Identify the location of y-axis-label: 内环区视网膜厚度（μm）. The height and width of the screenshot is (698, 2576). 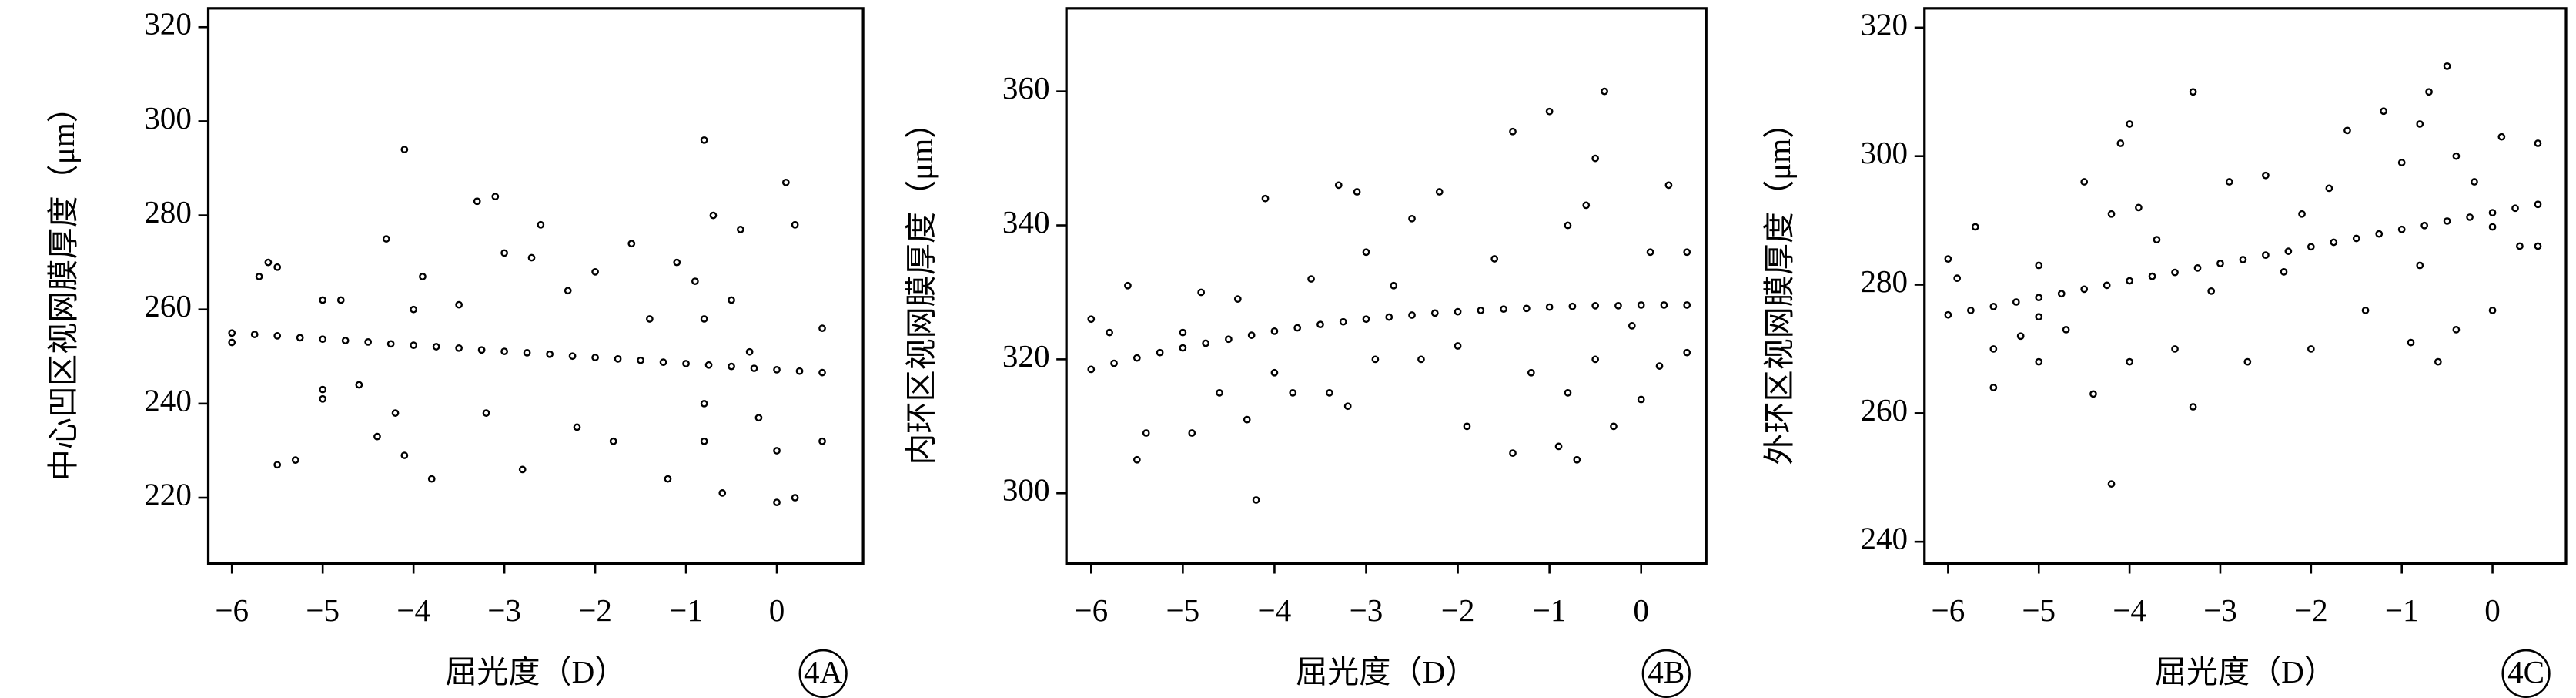
(922, 286).